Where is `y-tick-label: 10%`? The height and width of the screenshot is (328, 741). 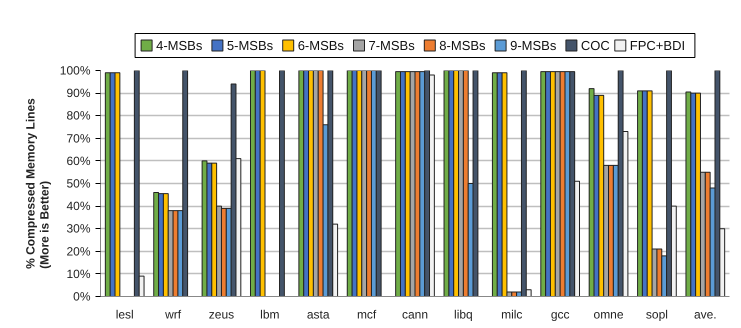
y-tick-label: 10% is located at coordinates (78, 273).